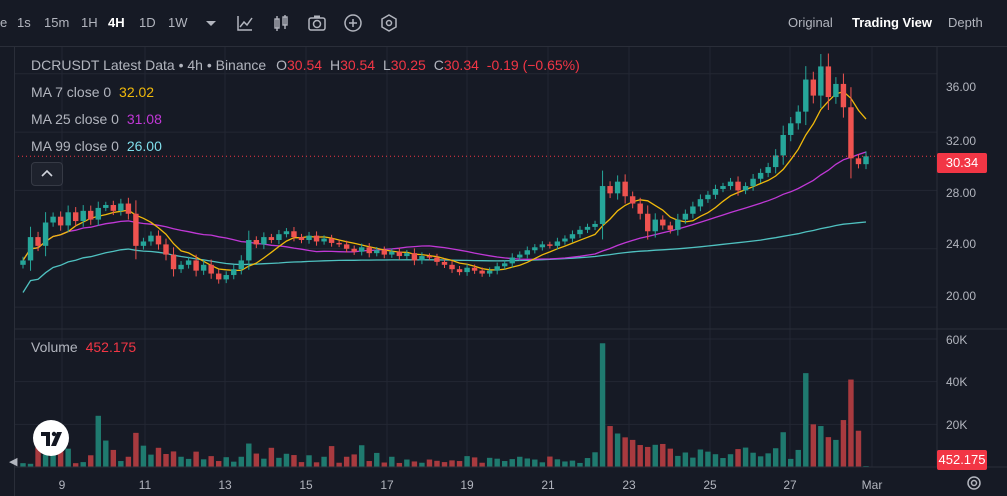  I want to click on chevron-down-icon, so click(211, 23).